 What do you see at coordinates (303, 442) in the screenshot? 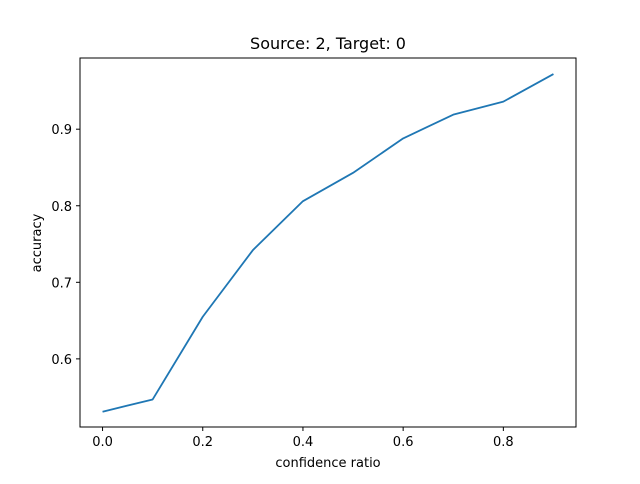
I see `x-tick-label: 0.4` at bounding box center [303, 442].